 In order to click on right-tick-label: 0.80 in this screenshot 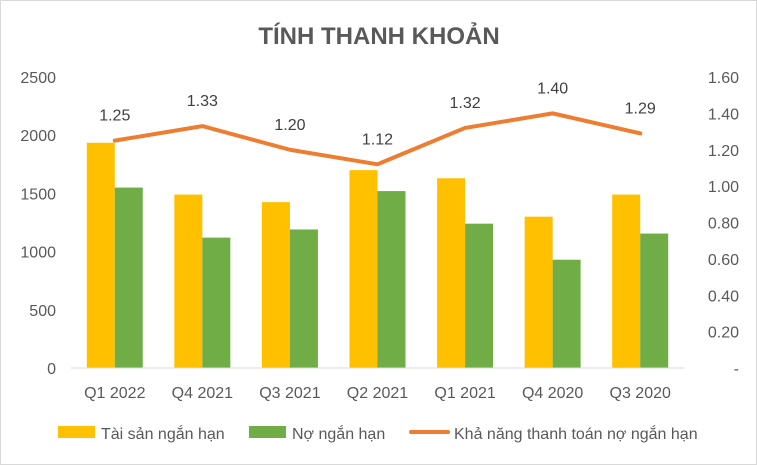, I will do `click(723, 224)`.